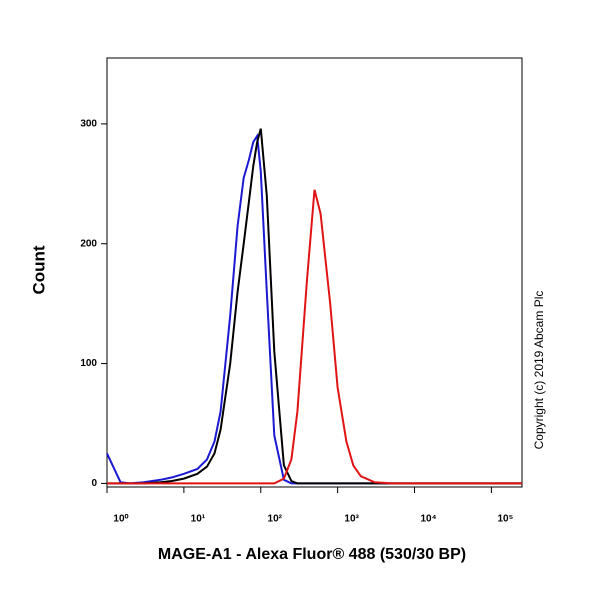 This screenshot has height=600, width=600. Describe the element at coordinates (505, 519) in the screenshot. I see `x-tick-label: 10⁵` at that location.